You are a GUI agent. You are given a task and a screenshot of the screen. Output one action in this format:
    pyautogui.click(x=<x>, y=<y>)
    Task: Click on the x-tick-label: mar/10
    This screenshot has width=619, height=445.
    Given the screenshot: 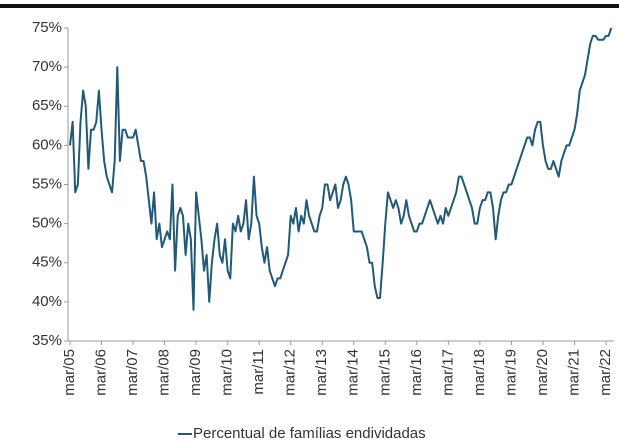 What is the action you would take?
    pyautogui.click(x=227, y=372)
    